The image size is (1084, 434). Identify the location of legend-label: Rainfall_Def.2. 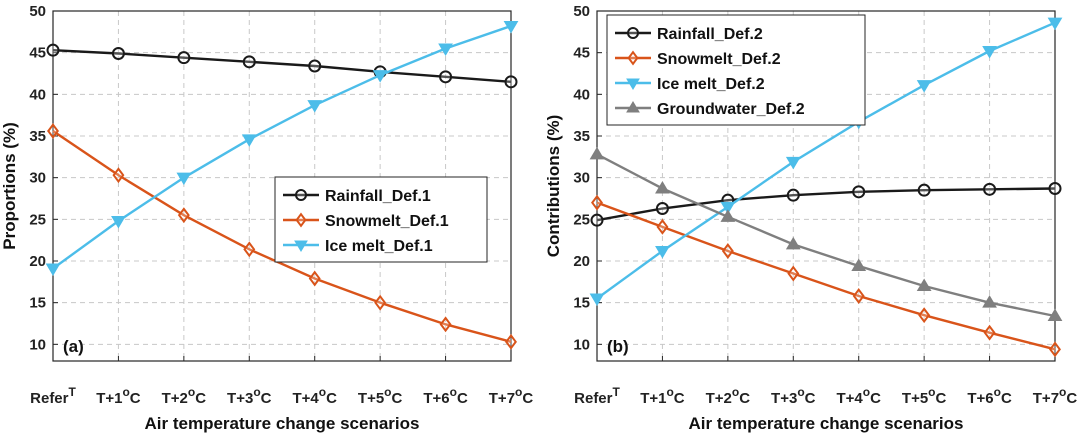
(710, 34).